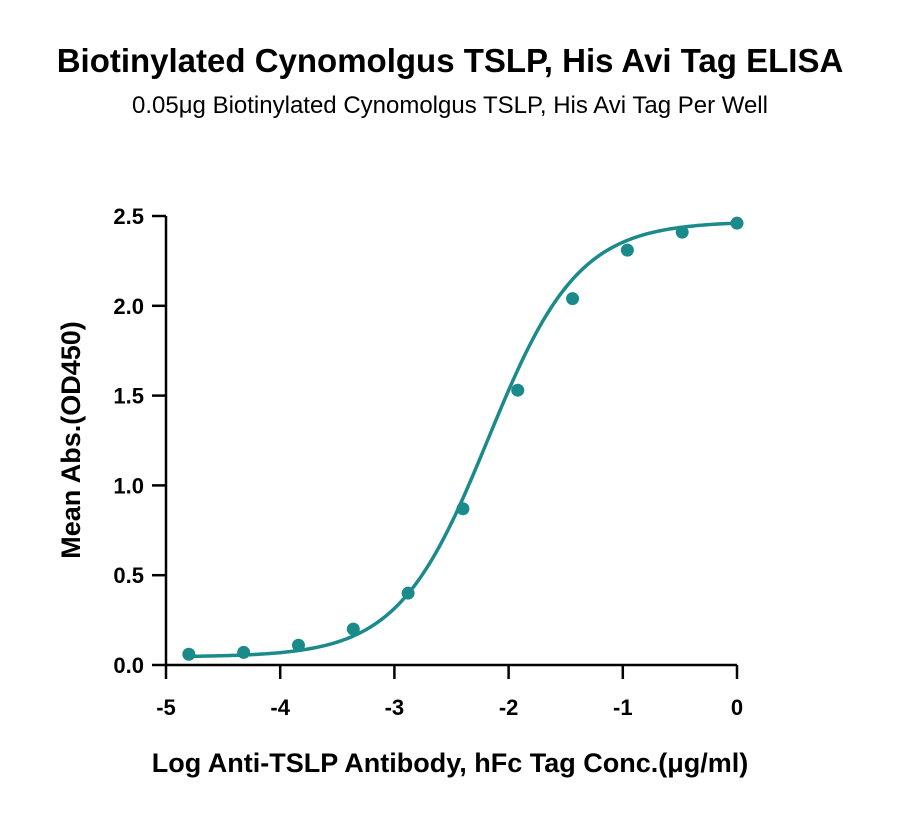 The width and height of the screenshot is (900, 819). What do you see at coordinates (509, 707) in the screenshot?
I see `x-tick-label: -2` at bounding box center [509, 707].